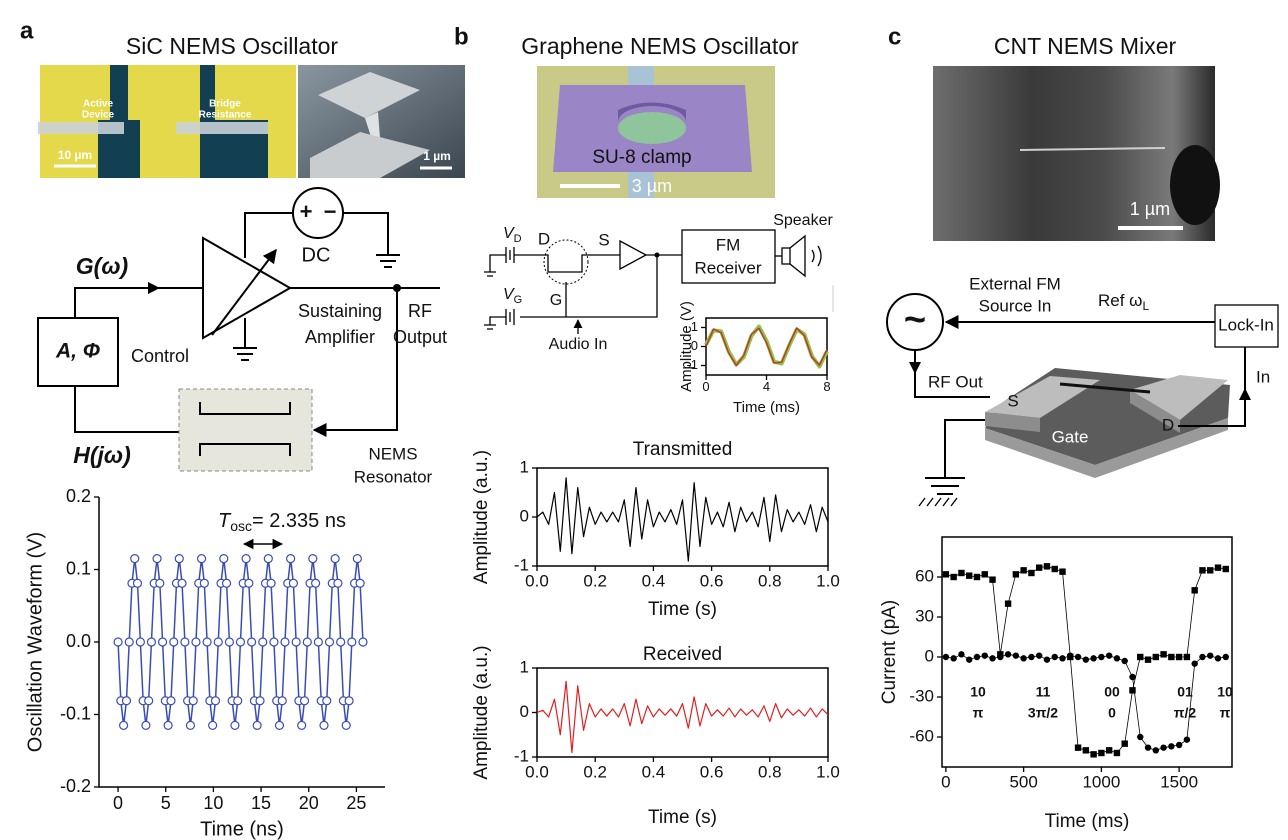  What do you see at coordinates (595, 772) in the screenshot?
I see `x-tick-label: 0.2` at bounding box center [595, 772].